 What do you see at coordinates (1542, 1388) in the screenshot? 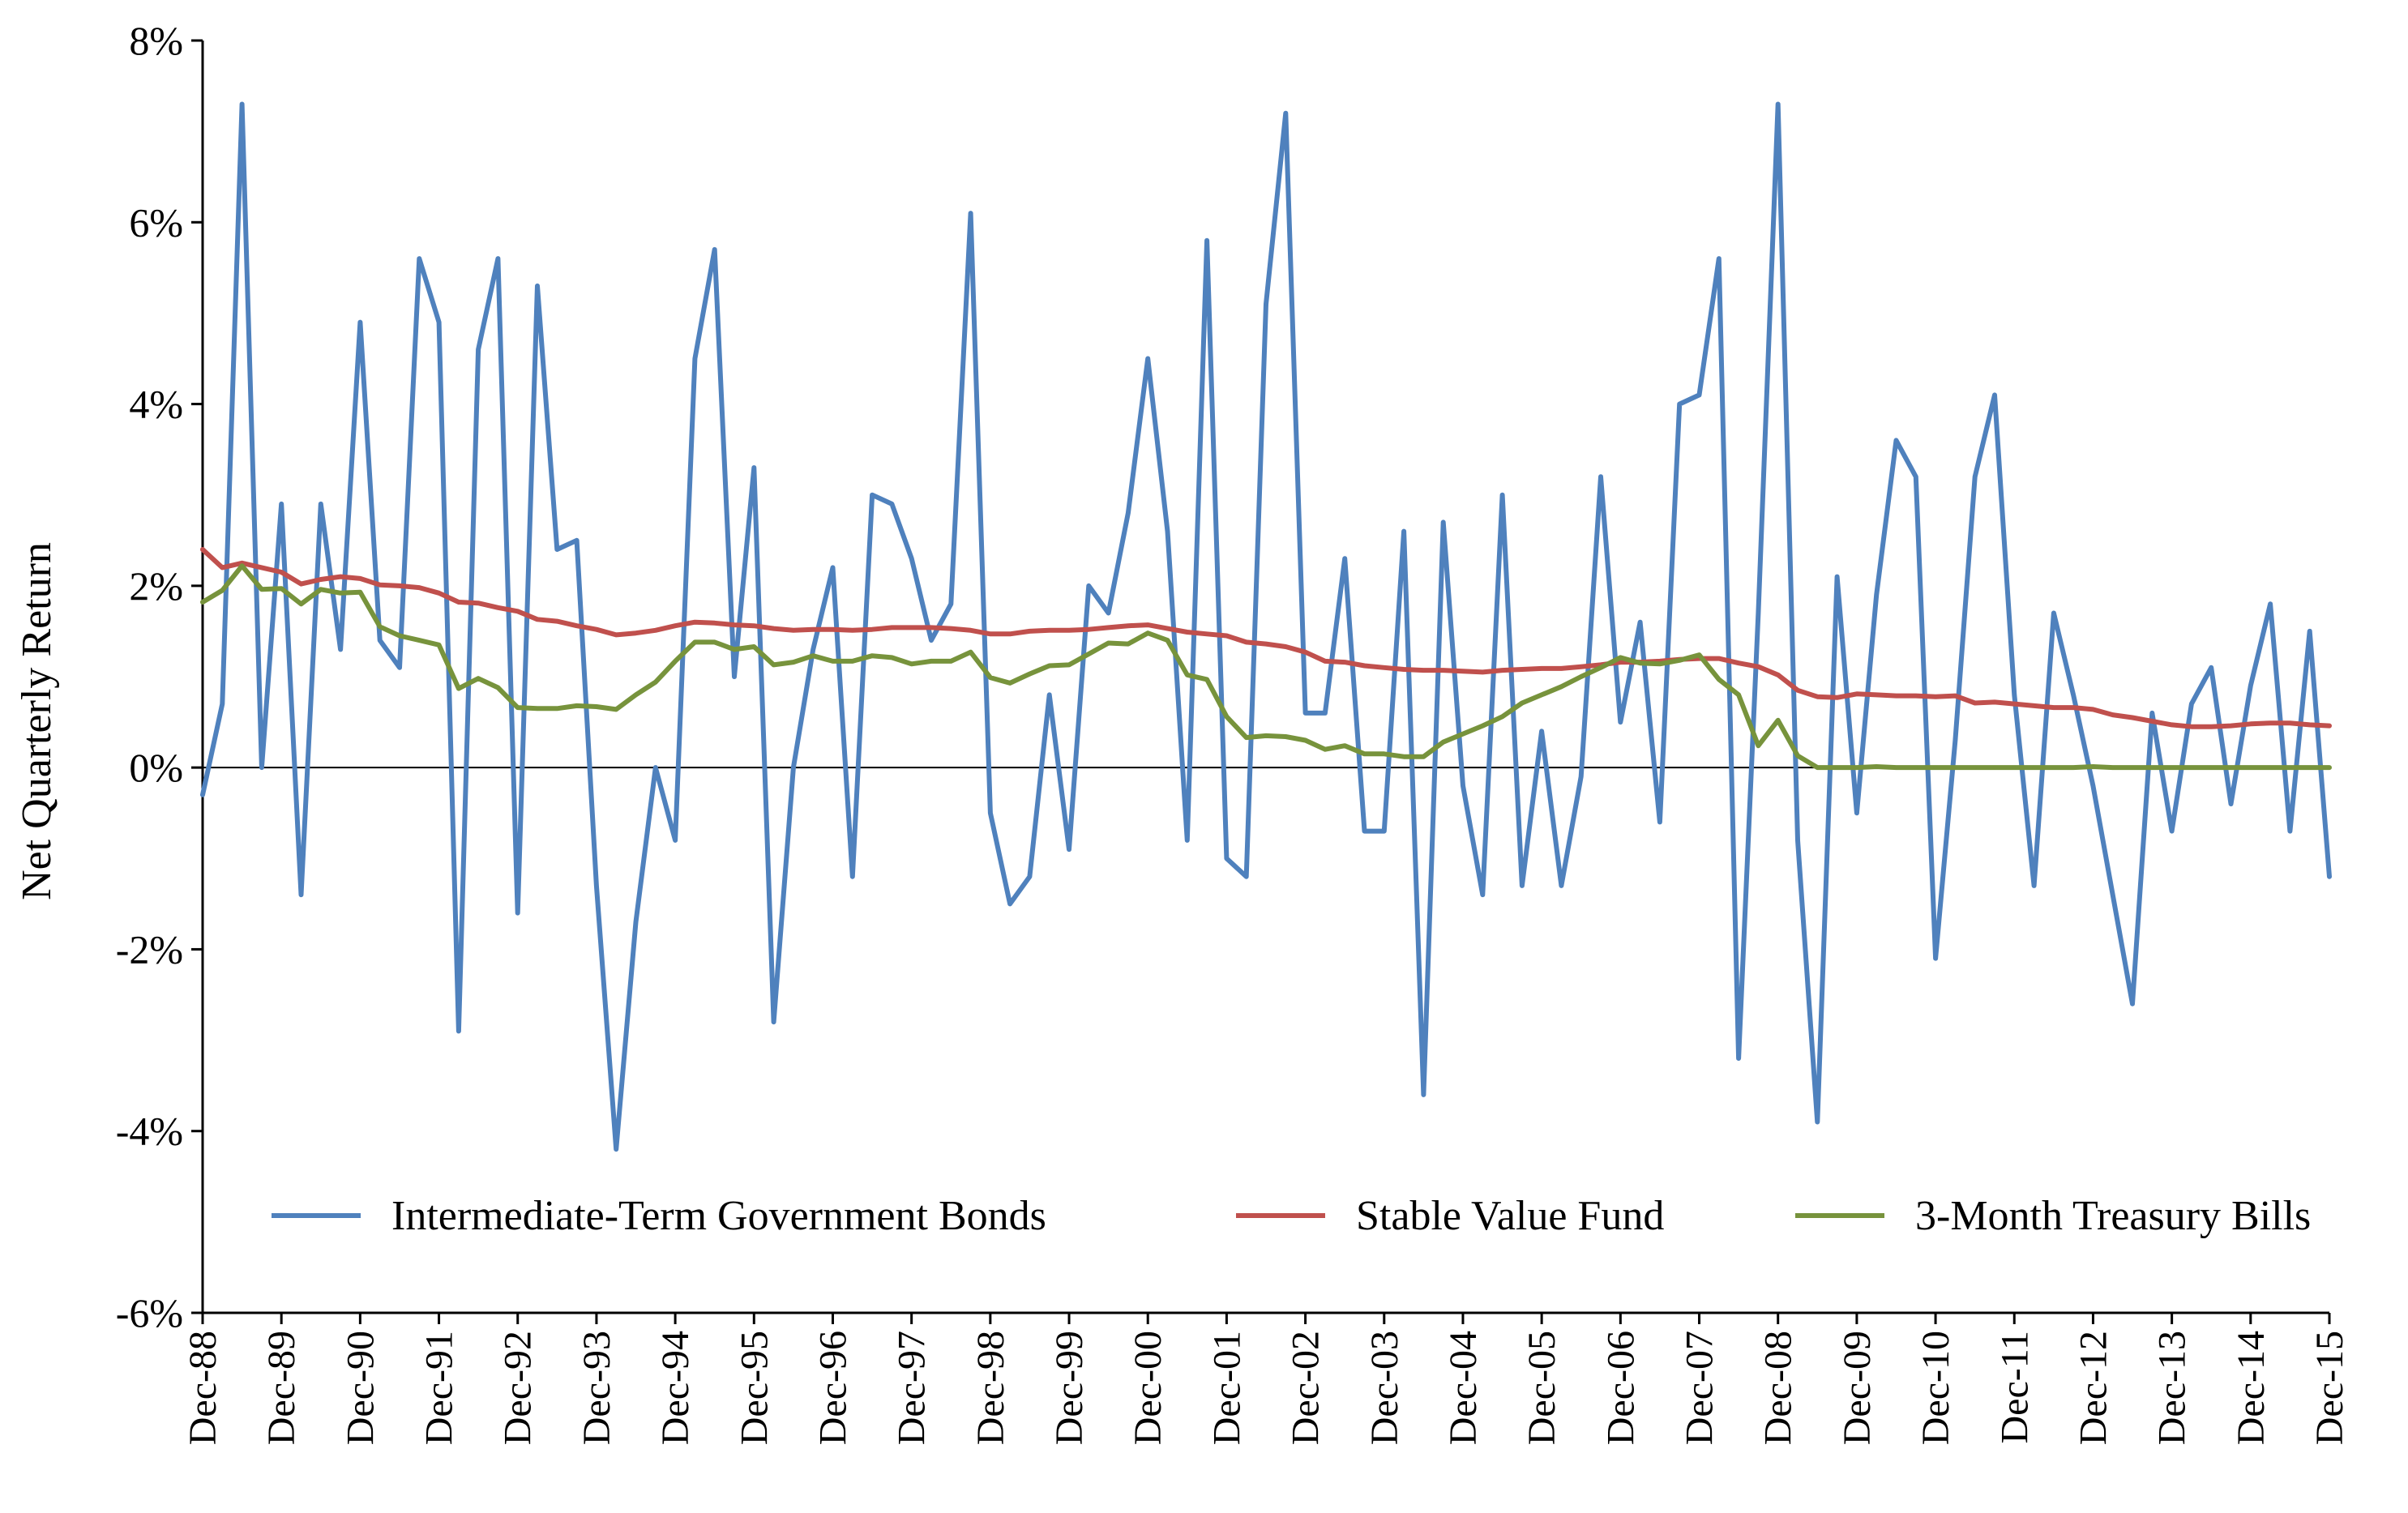
I see `x-tick-label: Dec-05` at bounding box center [1542, 1388].